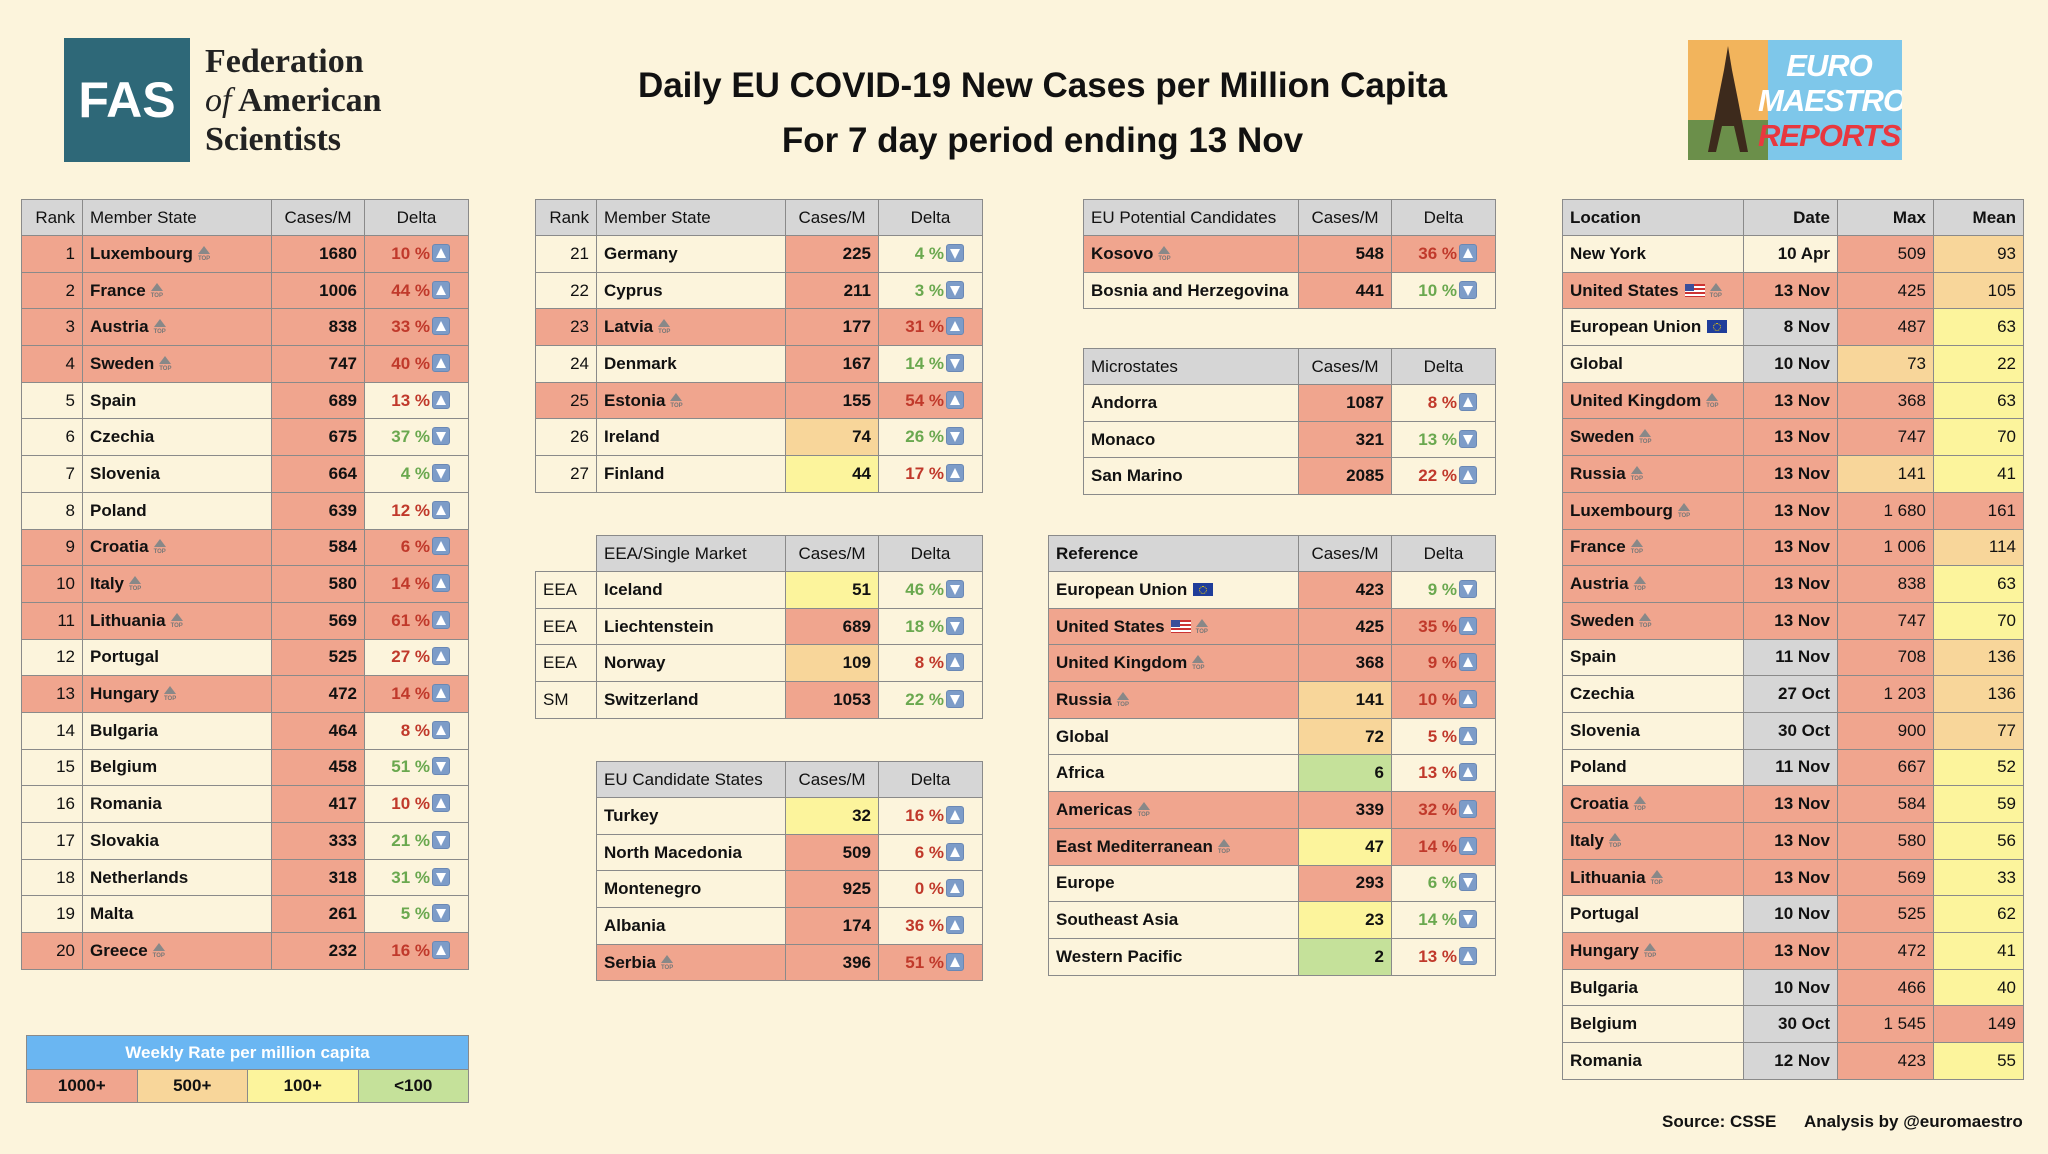 This screenshot has height=1154, width=2048. What do you see at coordinates (1885, 987) in the screenshot?
I see `peak-max: 466` at bounding box center [1885, 987].